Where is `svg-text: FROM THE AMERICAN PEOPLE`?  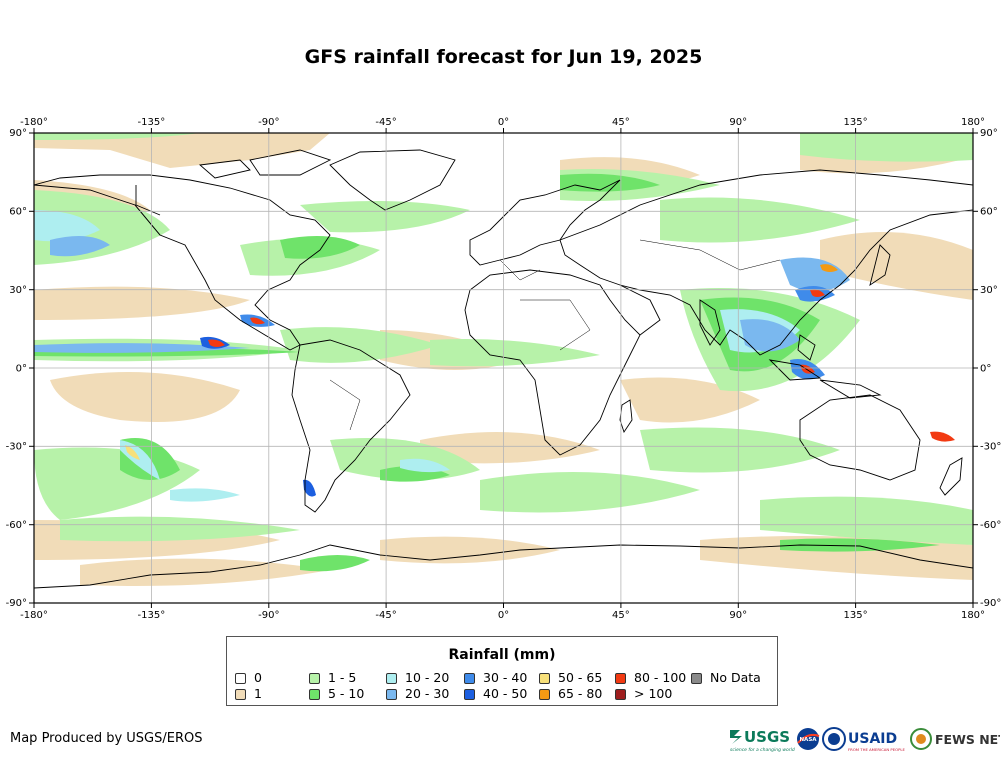
svg-text: FROM THE AMERICAN PEOPLE is located at coordinates (876, 749).